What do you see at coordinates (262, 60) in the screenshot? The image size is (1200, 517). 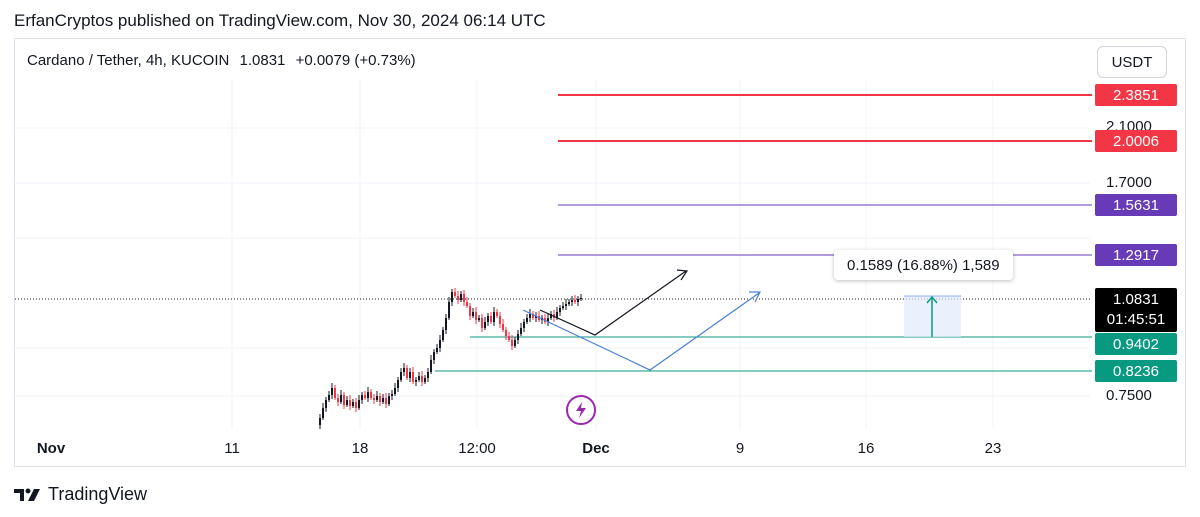 I see `symbol-price: 1.0831` at bounding box center [262, 60].